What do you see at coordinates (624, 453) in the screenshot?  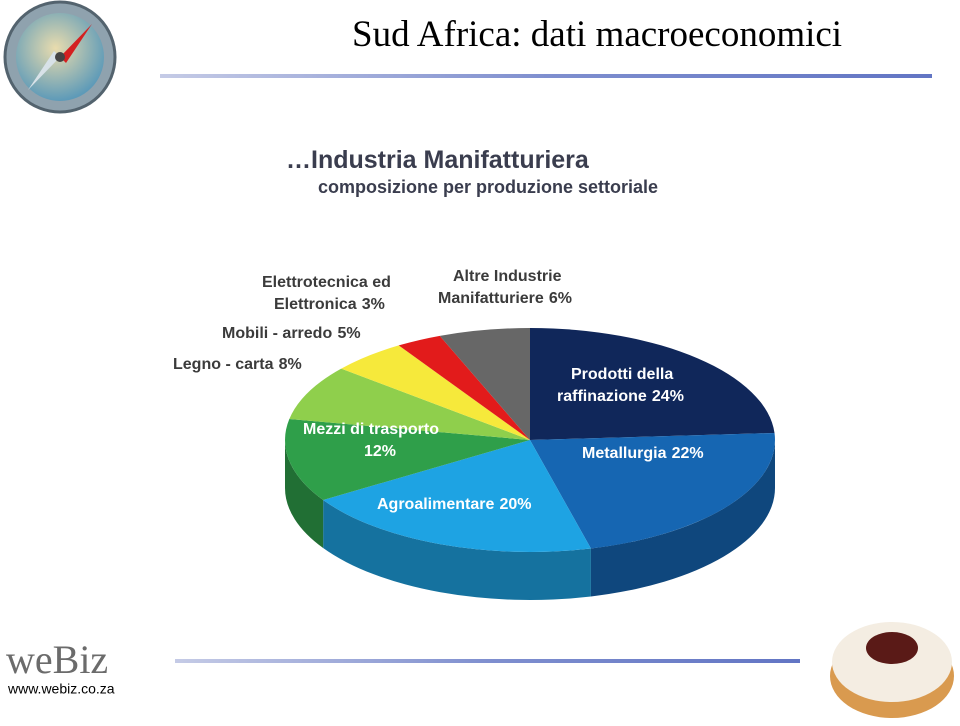 I see `slice-label: Metallurgia` at bounding box center [624, 453].